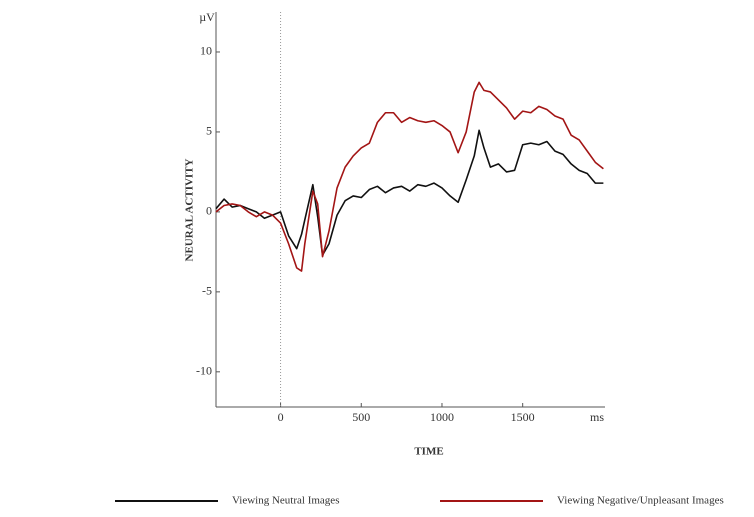  What do you see at coordinates (442, 417) in the screenshot?
I see `x-tick-label: 1000` at bounding box center [442, 417].